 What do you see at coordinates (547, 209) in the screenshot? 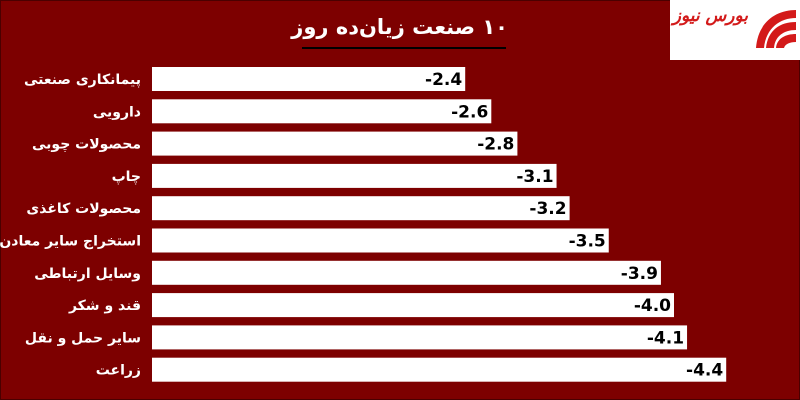
I see `value-label-5: -3.2` at bounding box center [547, 209].